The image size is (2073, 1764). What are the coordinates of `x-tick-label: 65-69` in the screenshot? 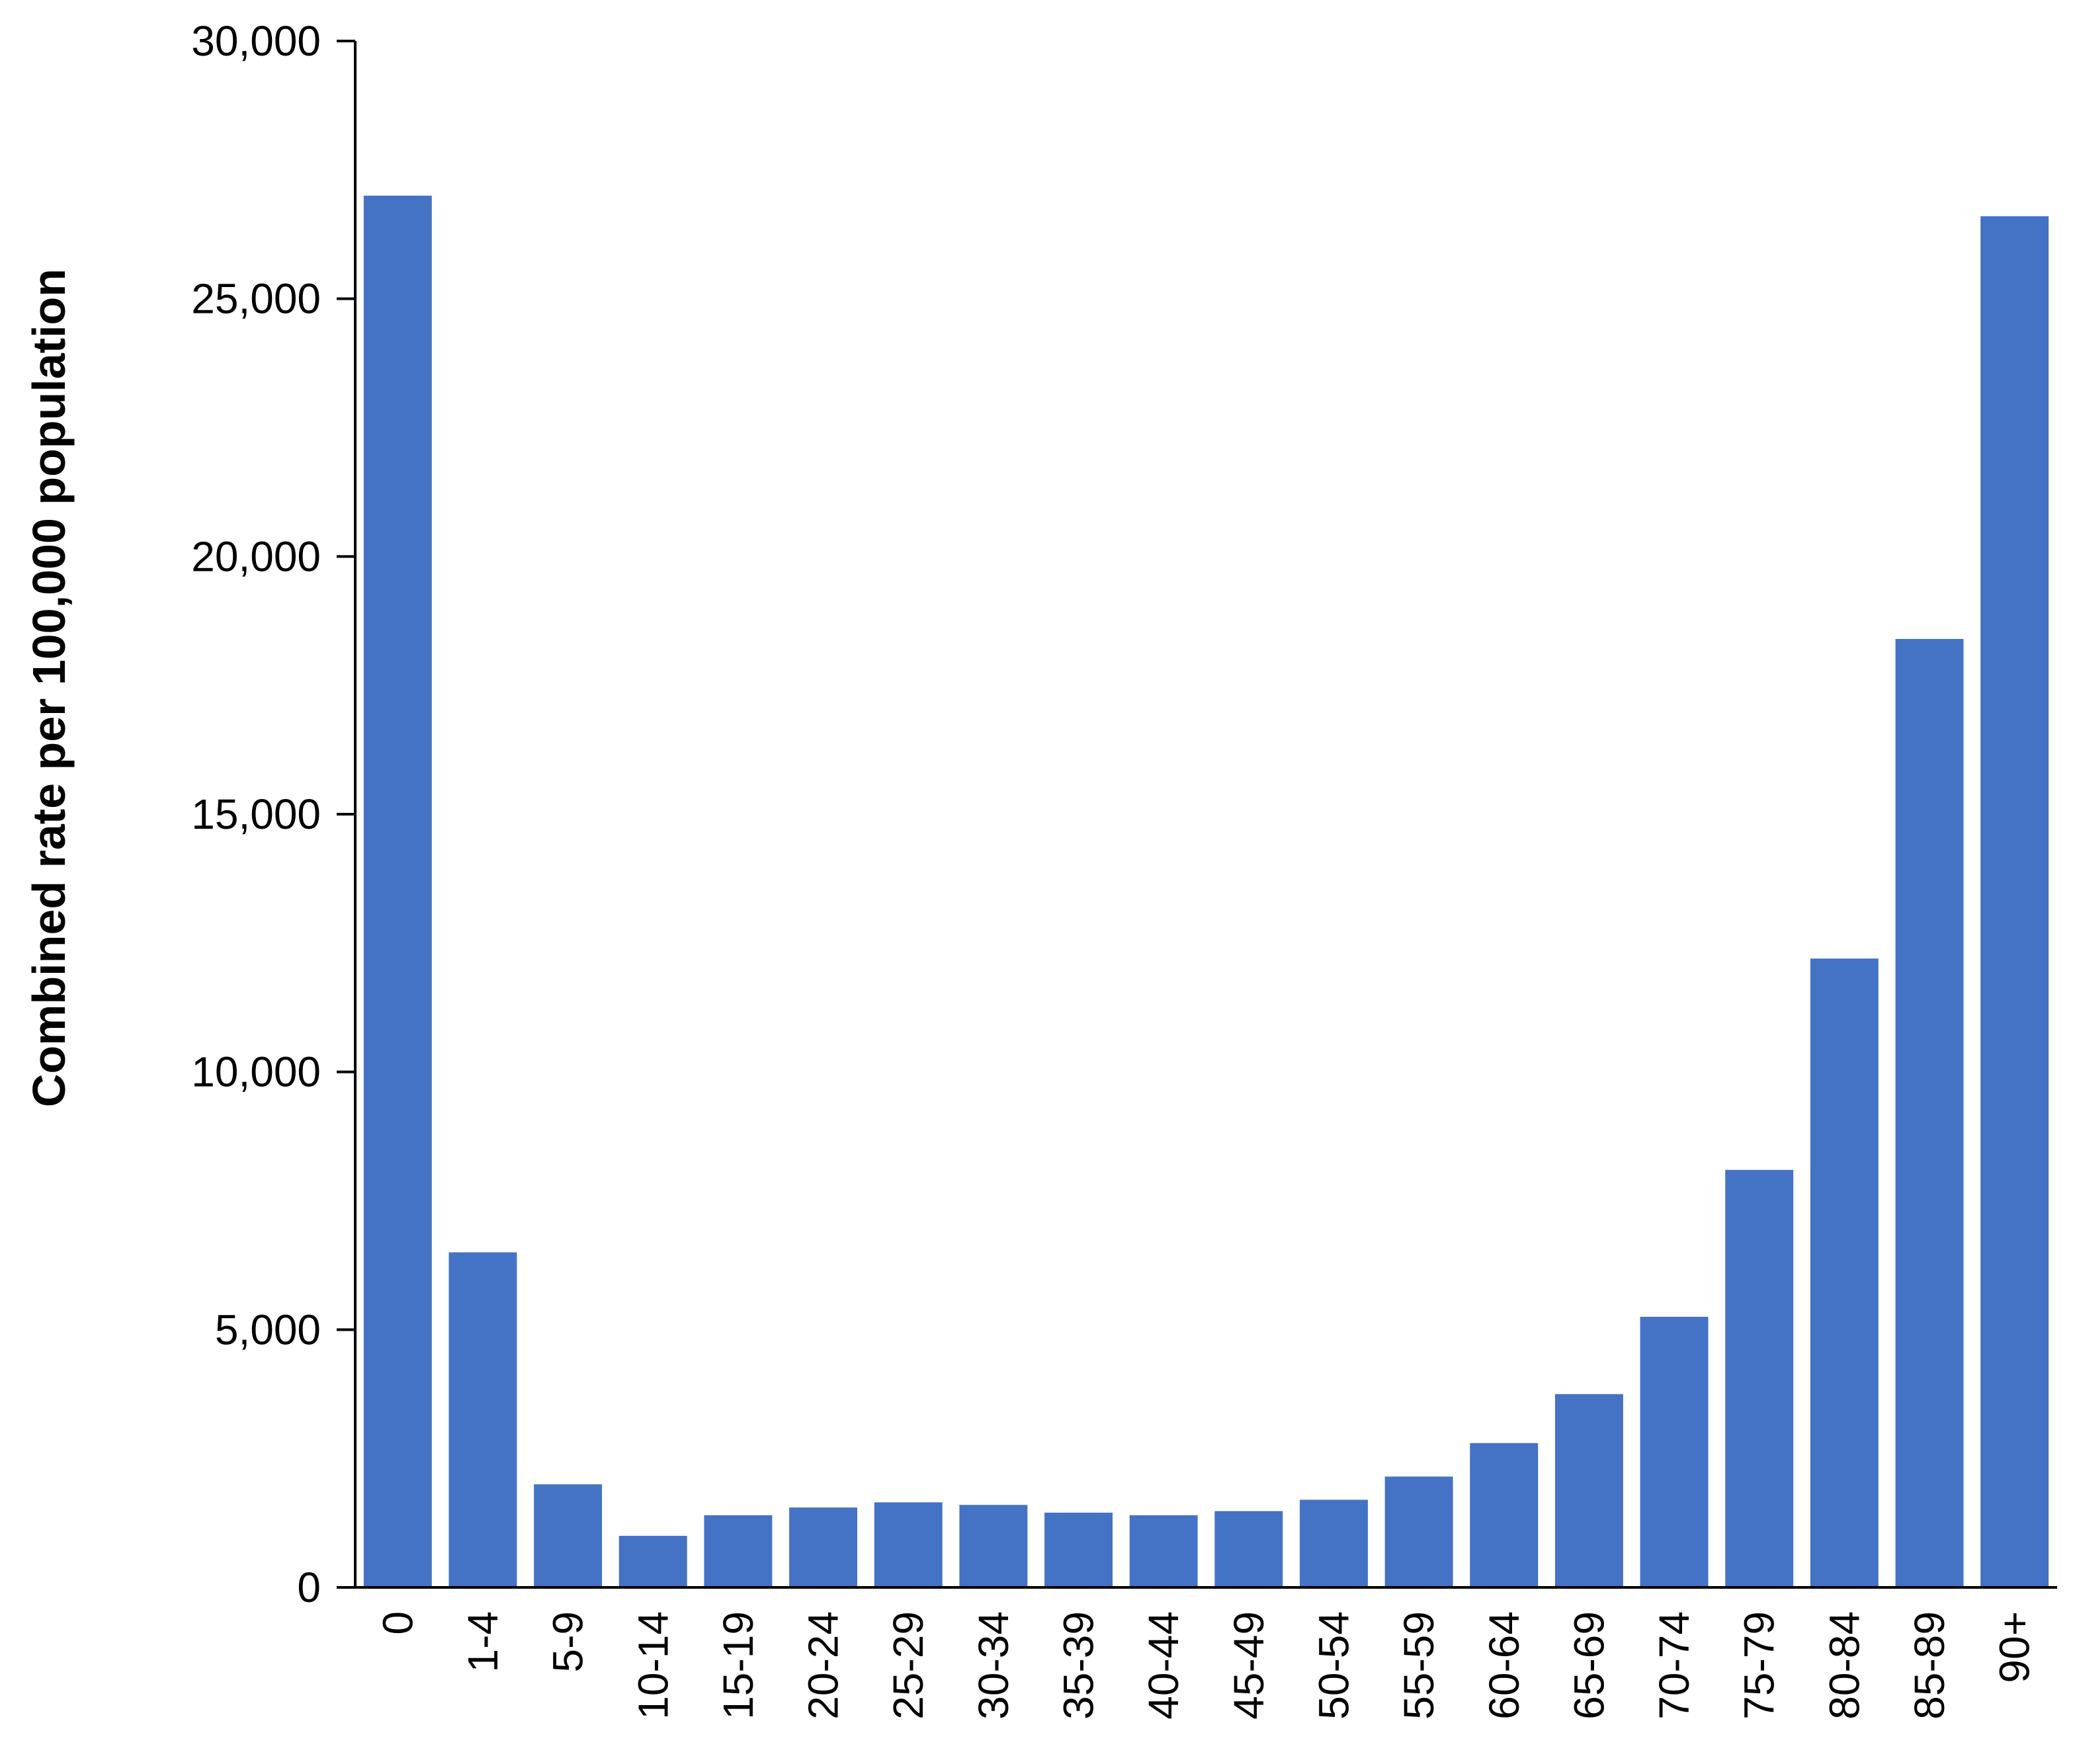 It's located at (1589, 1665).